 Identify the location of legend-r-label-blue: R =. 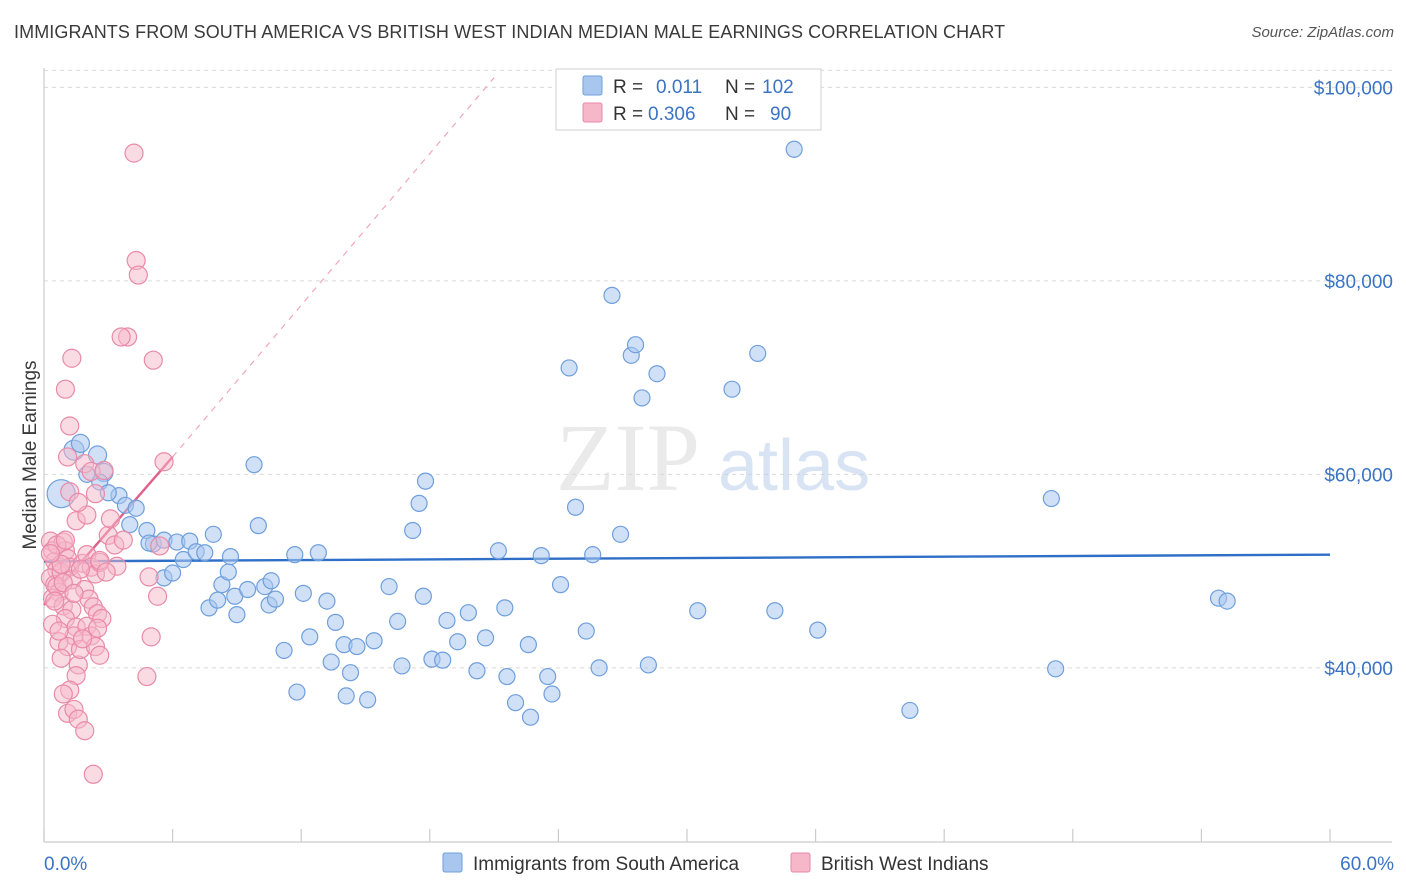
(628, 87).